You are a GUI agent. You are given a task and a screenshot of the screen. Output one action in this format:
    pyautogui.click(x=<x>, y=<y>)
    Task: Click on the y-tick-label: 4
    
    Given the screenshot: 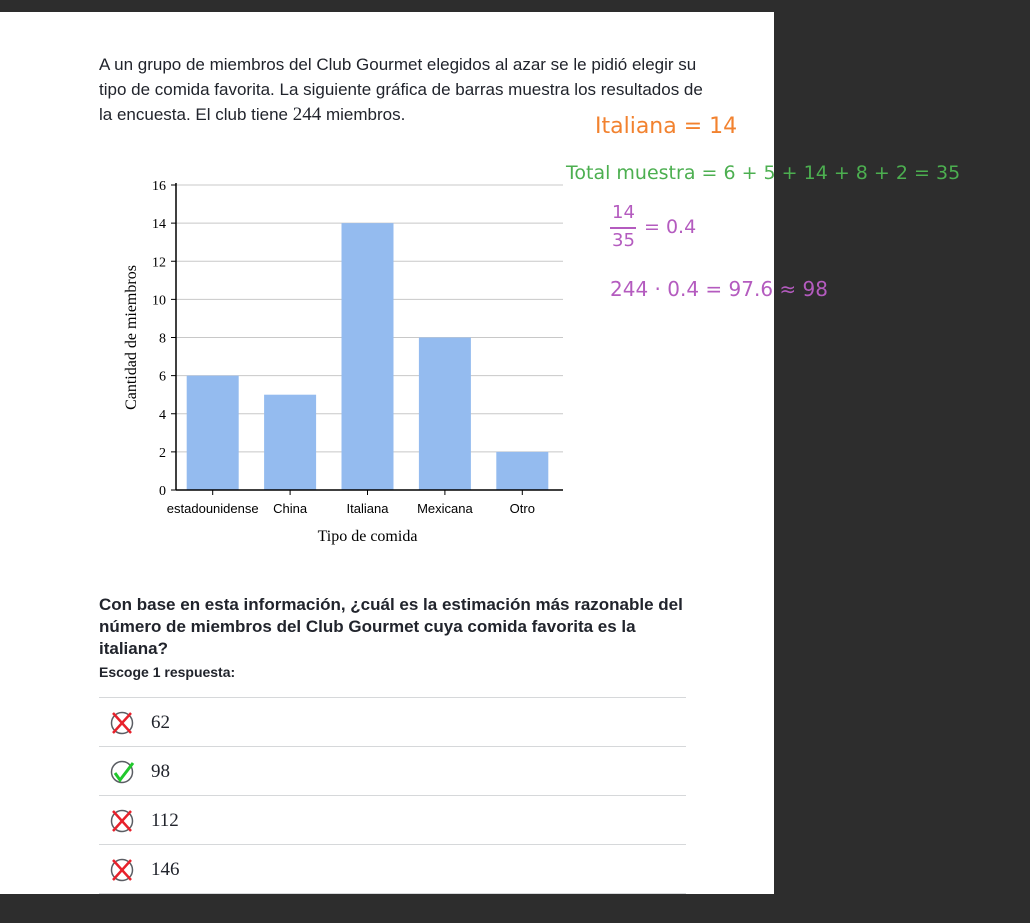 What is the action you would take?
    pyautogui.click(x=162, y=415)
    